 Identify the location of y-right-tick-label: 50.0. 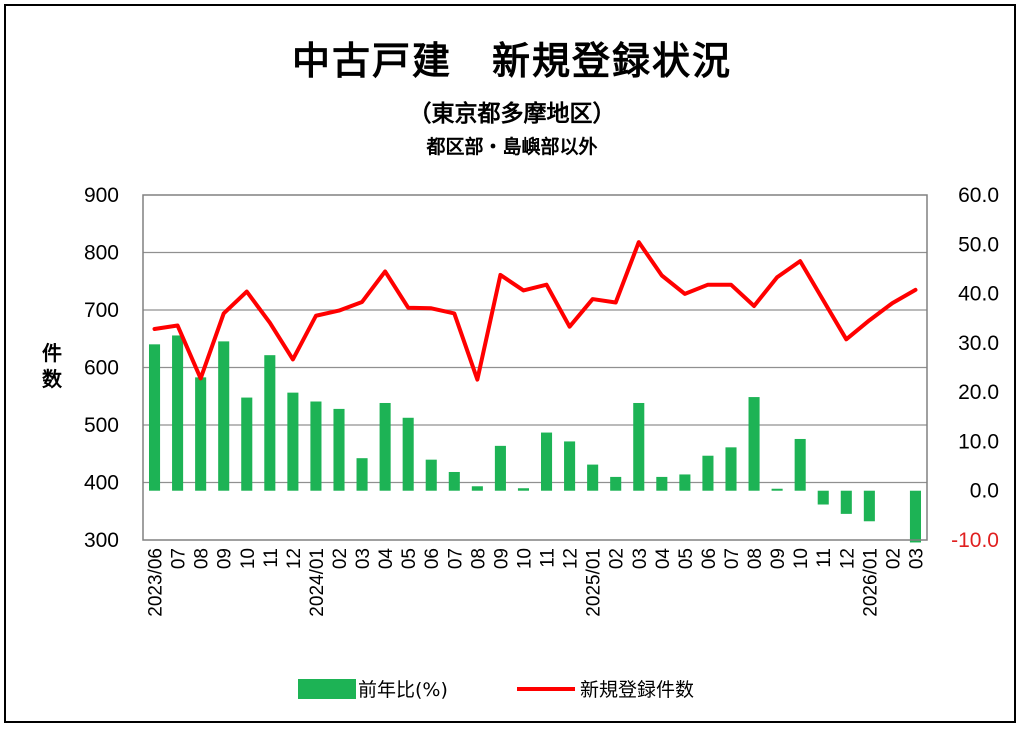
(978, 244).